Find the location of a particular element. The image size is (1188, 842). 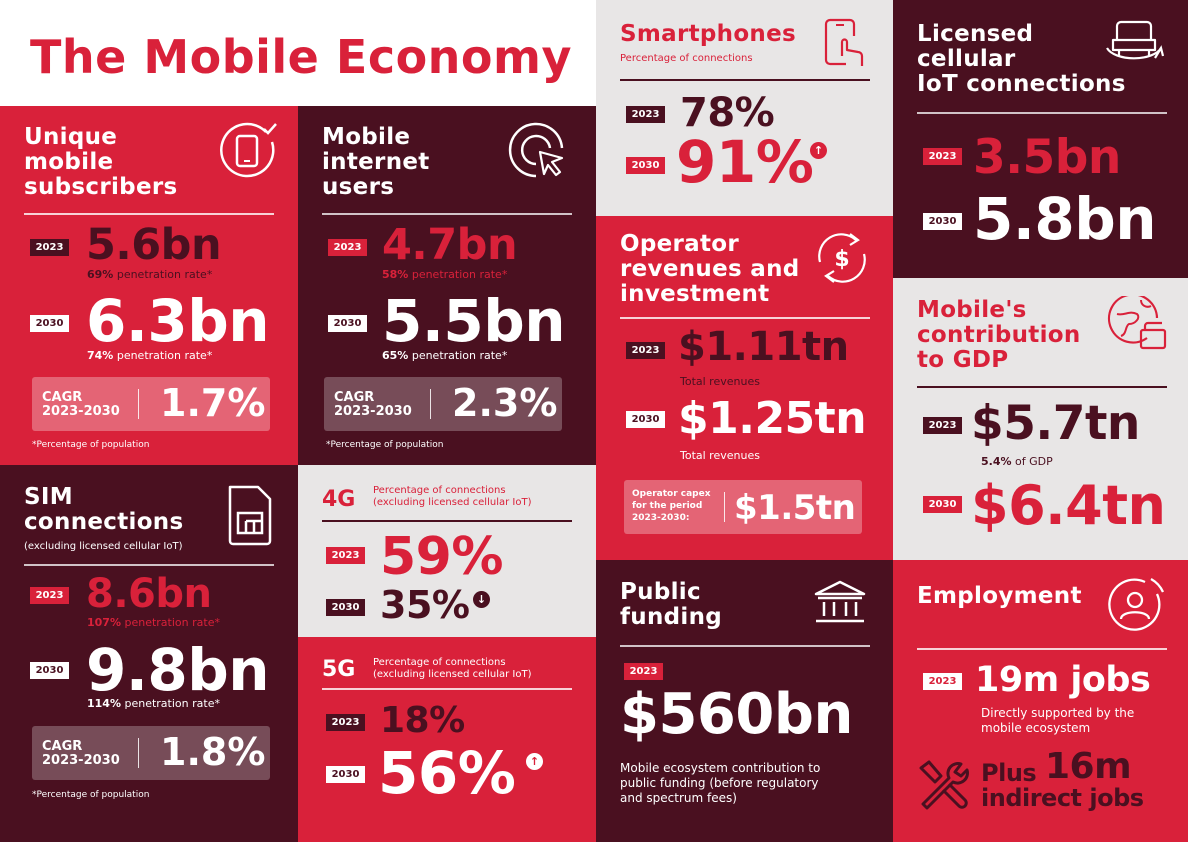

gdp-note: 5.4% of GDP is located at coordinates (1017, 461).